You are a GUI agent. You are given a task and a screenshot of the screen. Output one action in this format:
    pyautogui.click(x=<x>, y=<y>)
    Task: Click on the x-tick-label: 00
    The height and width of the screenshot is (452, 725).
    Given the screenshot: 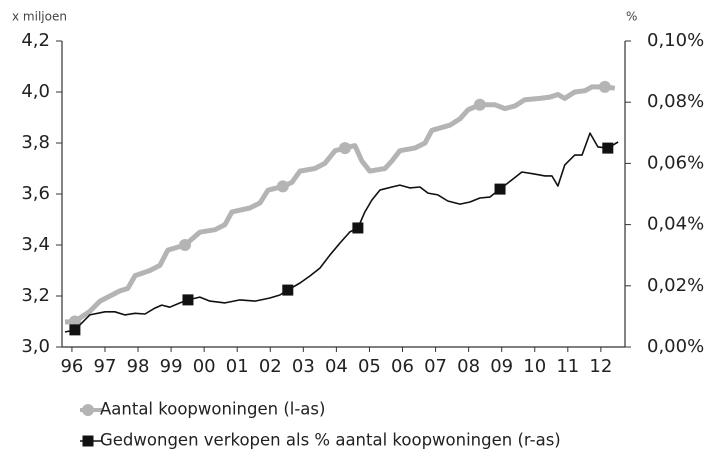 What is the action you would take?
    pyautogui.click(x=204, y=366)
    